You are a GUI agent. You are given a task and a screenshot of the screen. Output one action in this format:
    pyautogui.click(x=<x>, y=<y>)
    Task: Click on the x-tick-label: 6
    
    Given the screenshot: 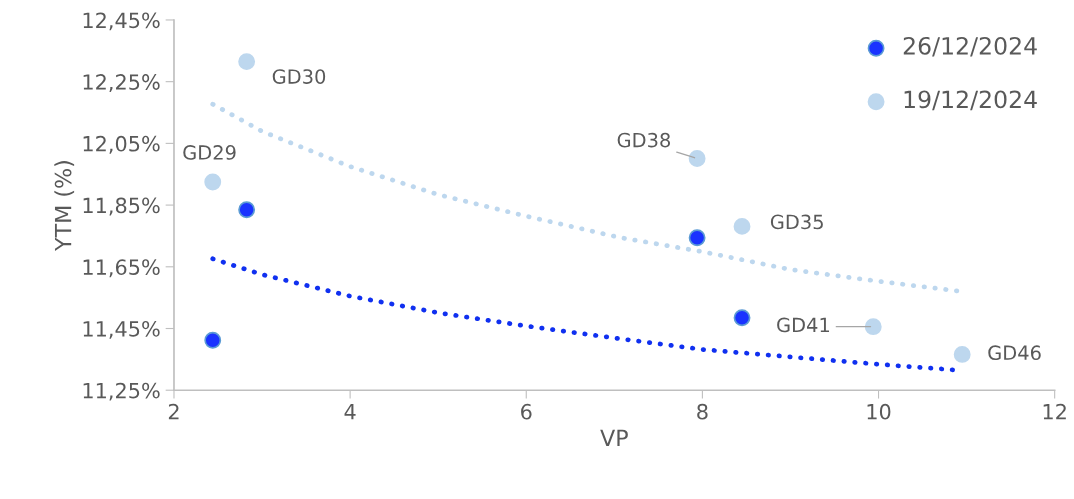 What is the action you would take?
    pyautogui.click(x=526, y=411)
    